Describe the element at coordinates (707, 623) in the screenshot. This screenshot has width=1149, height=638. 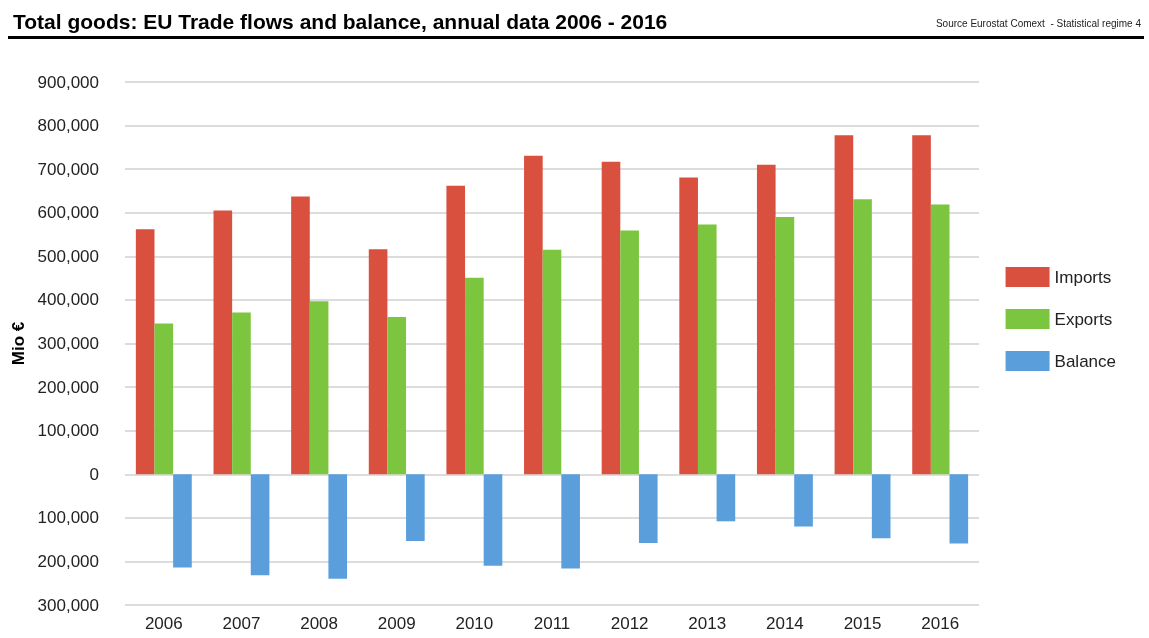
I see `x-tick-label: 2013` at that location.